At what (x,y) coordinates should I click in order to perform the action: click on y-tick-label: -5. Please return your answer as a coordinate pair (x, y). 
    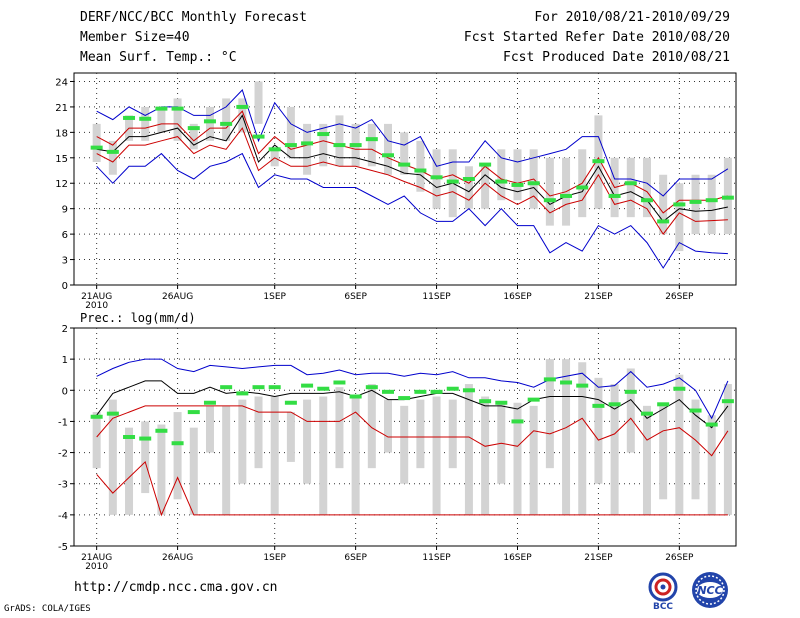
    Looking at the image, I should click on (63, 547).